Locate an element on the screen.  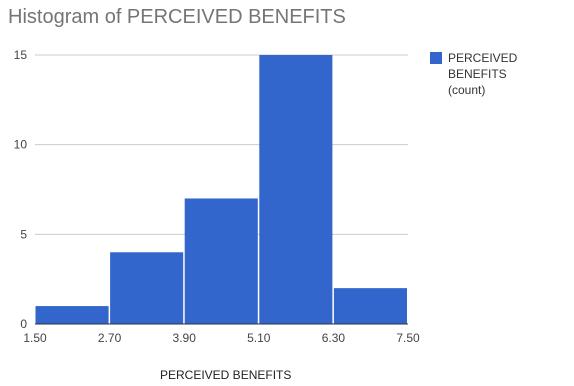
x-tick-label-5: 7.50 is located at coordinates (408, 338).